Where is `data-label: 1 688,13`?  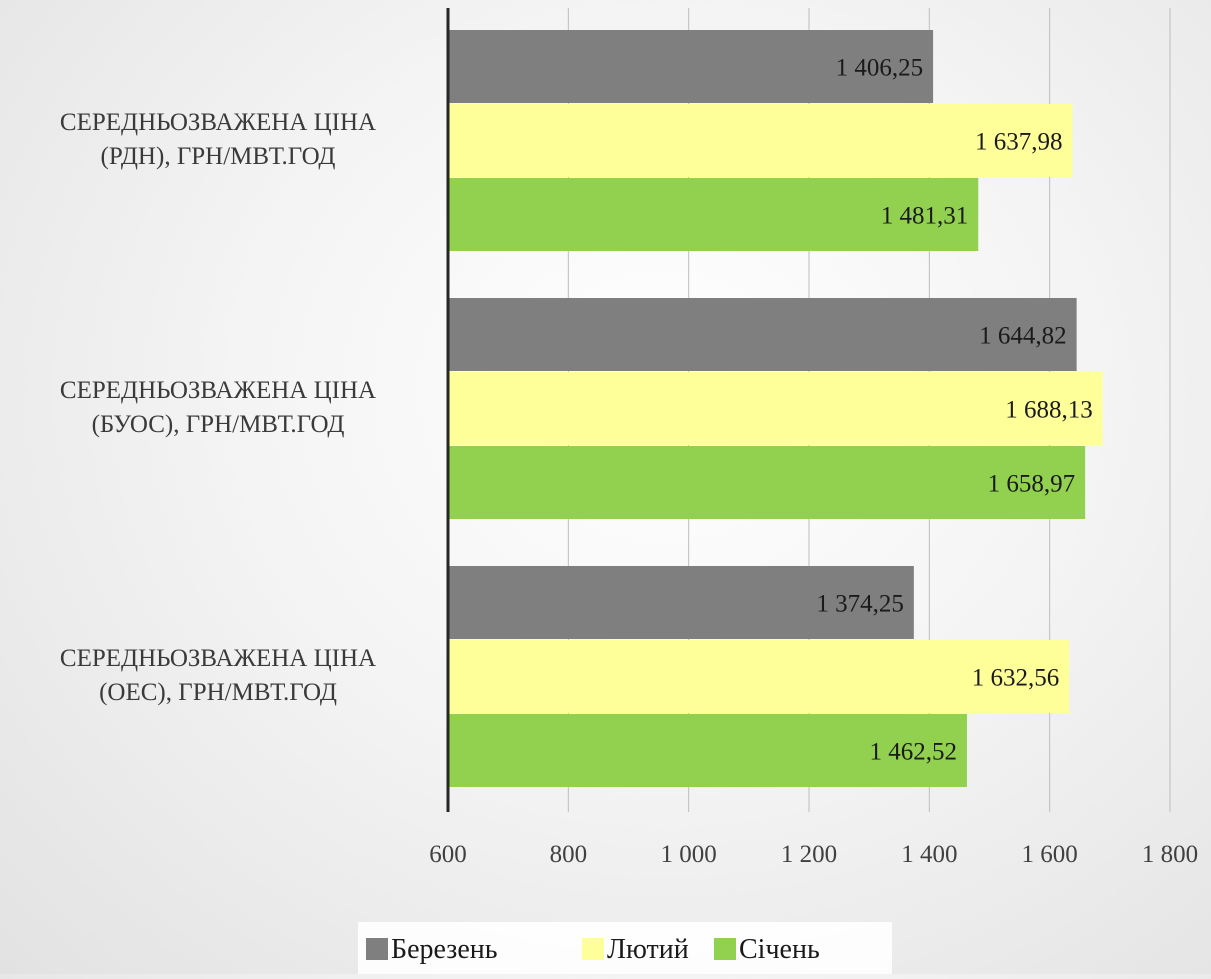 data-label: 1 688,13 is located at coordinates (1049, 410).